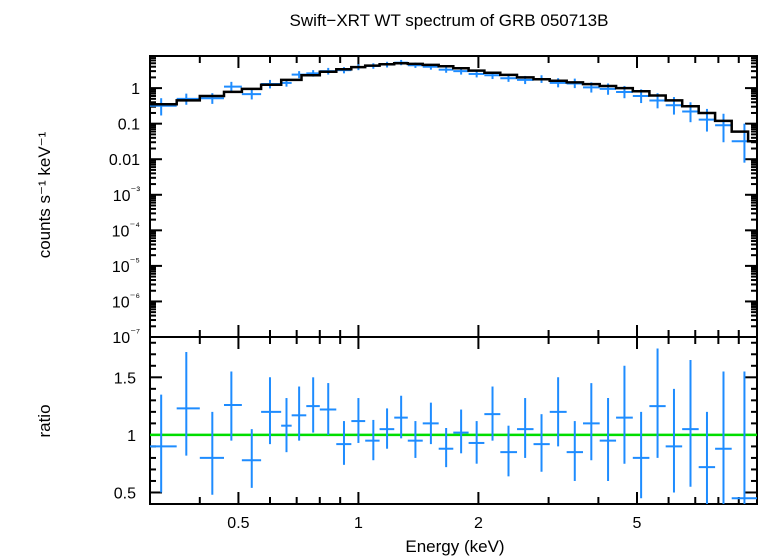 The height and width of the screenshot is (556, 758). What do you see at coordinates (449, 20) in the screenshot?
I see `chart-title: Swift−XRT WT spectrum of GRB 050713B` at bounding box center [449, 20].